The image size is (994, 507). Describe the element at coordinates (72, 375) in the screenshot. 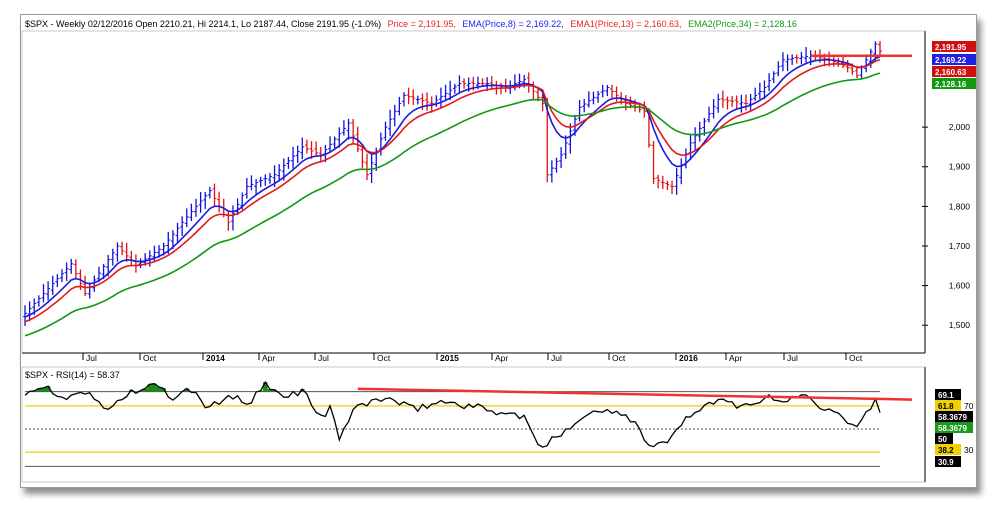

I see `rsi-legend: $SPX - RSI(14) = 58.37` at that location.